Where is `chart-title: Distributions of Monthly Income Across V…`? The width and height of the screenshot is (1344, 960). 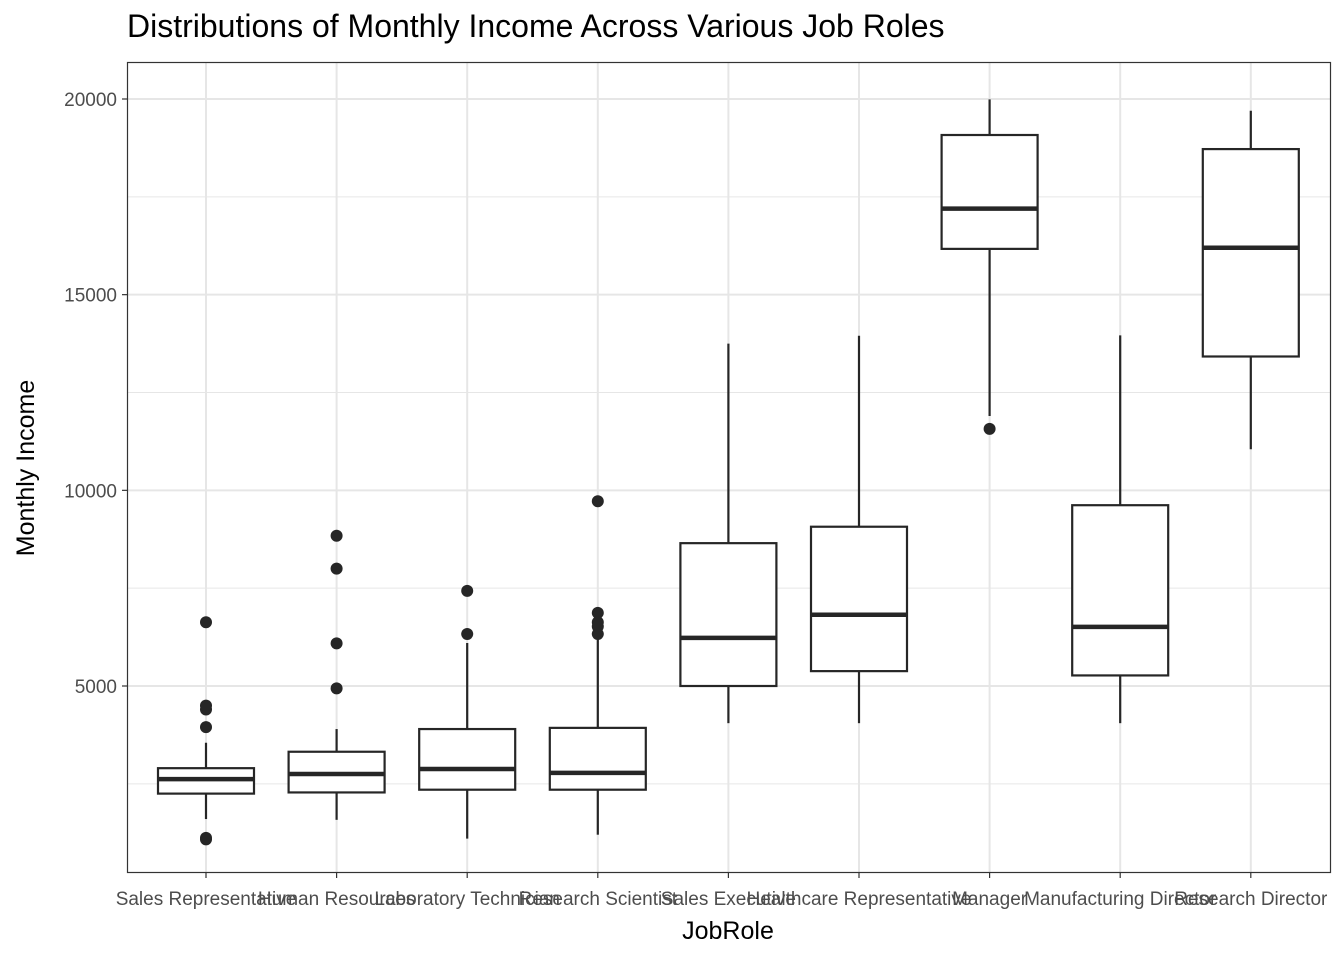 chart-title: Distributions of Monthly Income Across V… is located at coordinates (536, 26).